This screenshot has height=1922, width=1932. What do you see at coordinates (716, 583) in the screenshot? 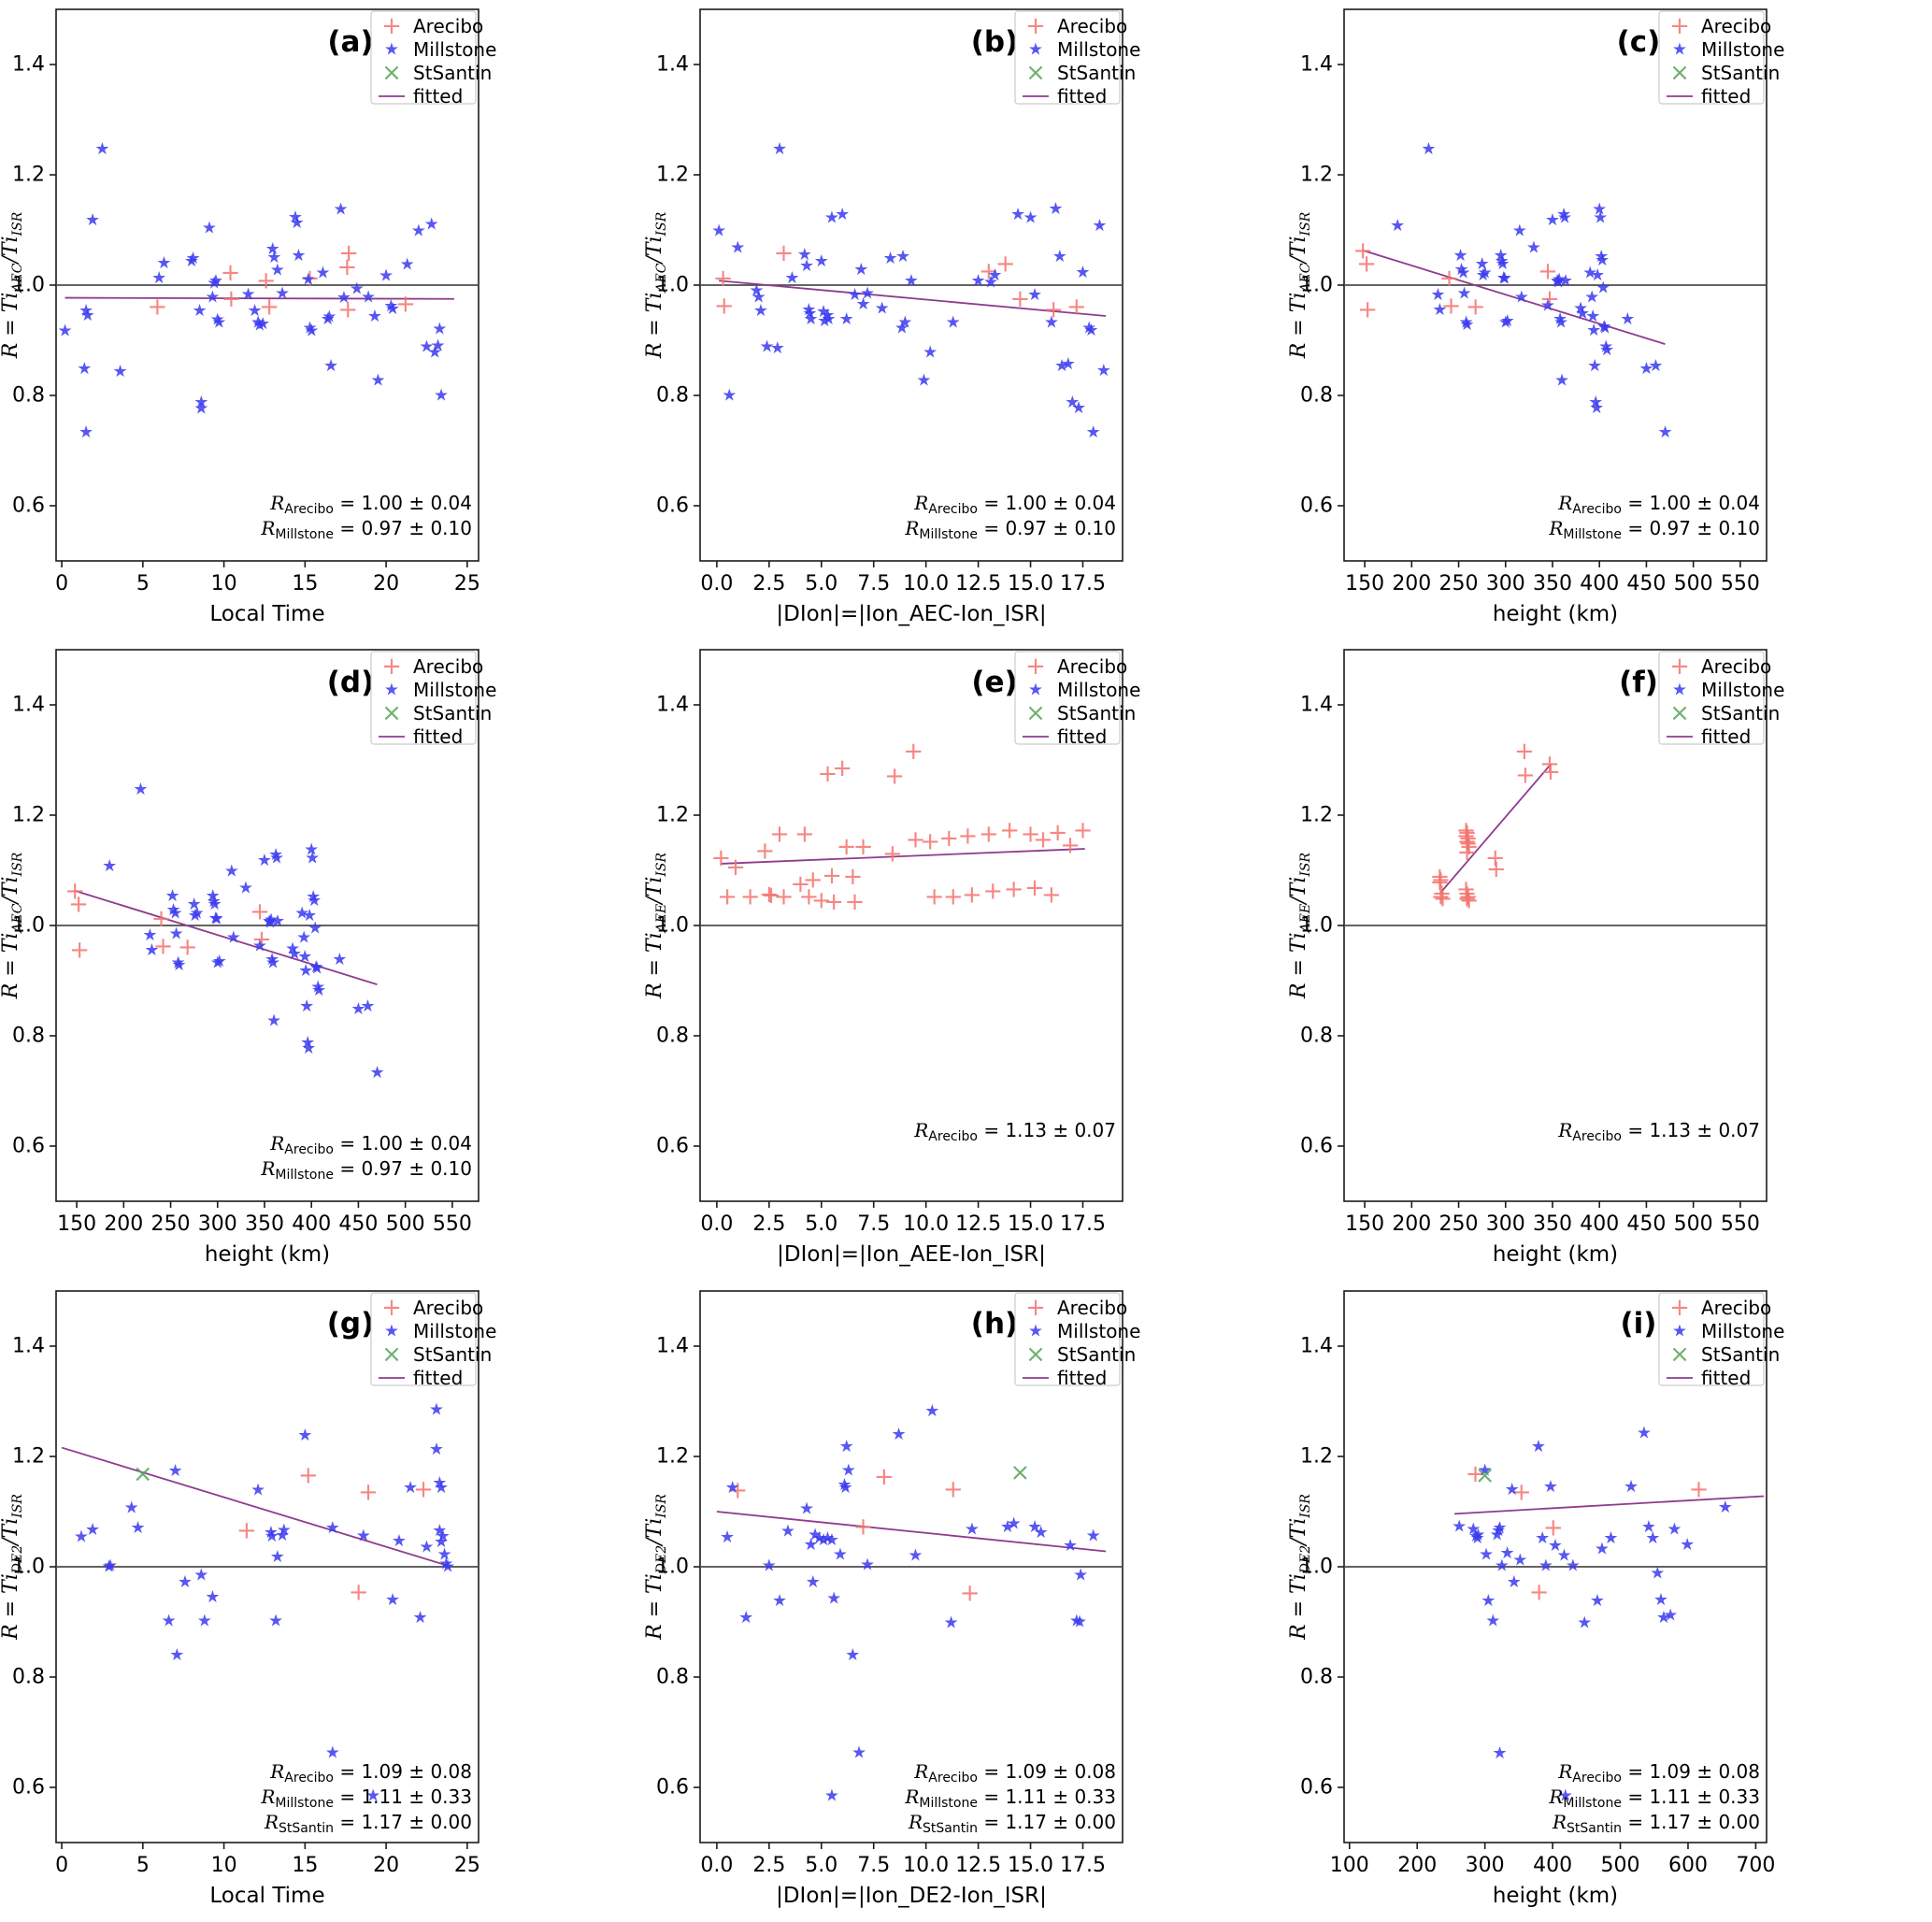
I see `x-tick-label: 0.0` at bounding box center [716, 583].